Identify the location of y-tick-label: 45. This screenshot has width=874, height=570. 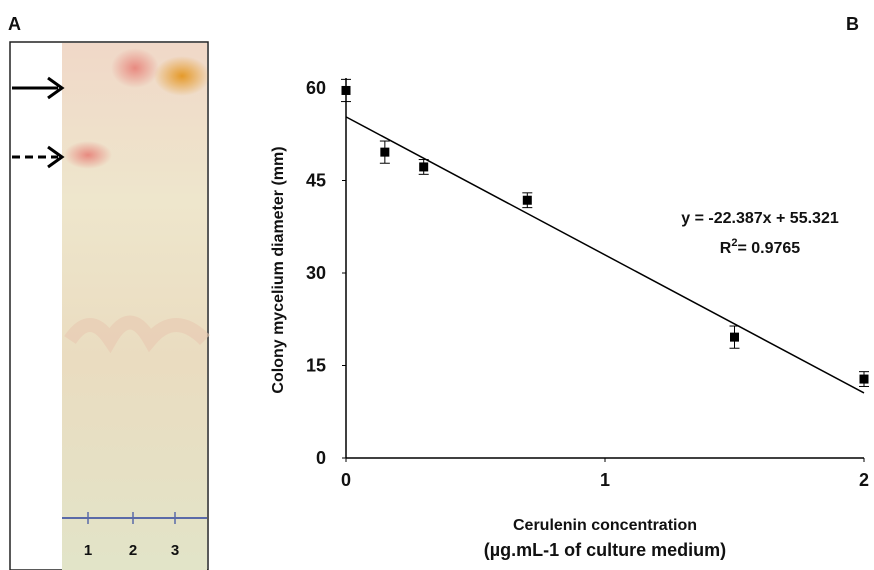
(316, 181).